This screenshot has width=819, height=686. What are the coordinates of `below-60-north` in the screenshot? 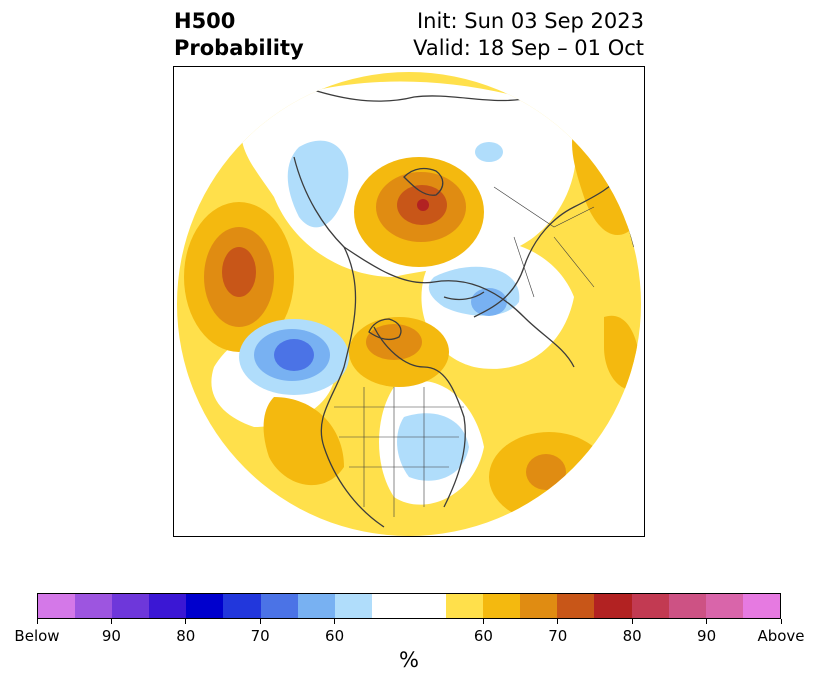 It's located at (489, 152).